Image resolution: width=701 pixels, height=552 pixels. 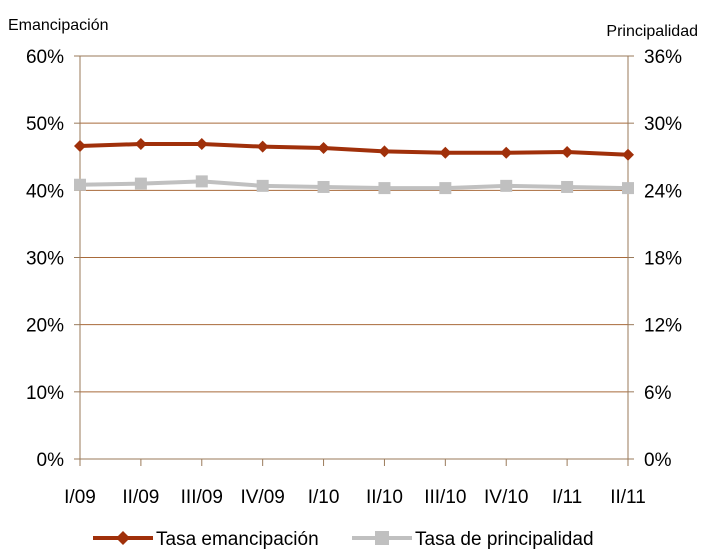 What do you see at coordinates (663, 124) in the screenshot?
I see `y2-tick-label: 30%` at bounding box center [663, 124].